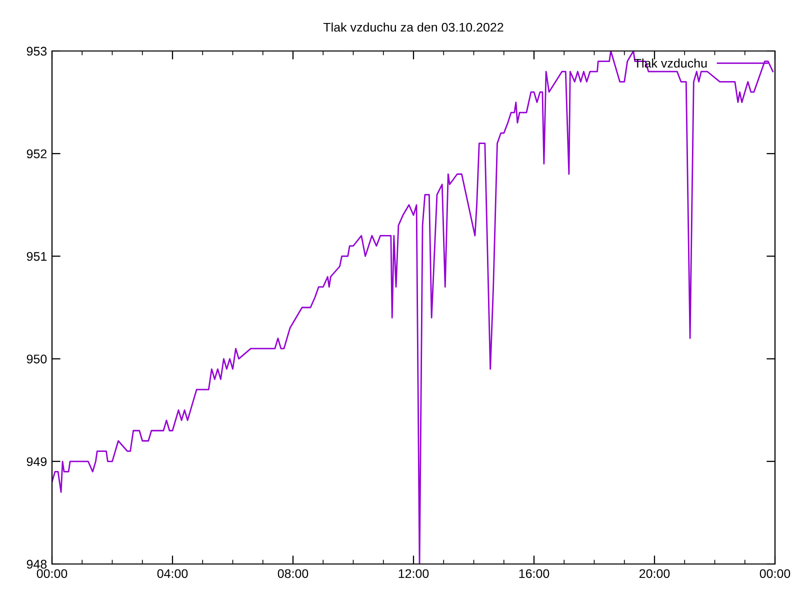  I want to click on chart-title: Tlak vzduchu za den 03.10.2022, so click(413, 27).